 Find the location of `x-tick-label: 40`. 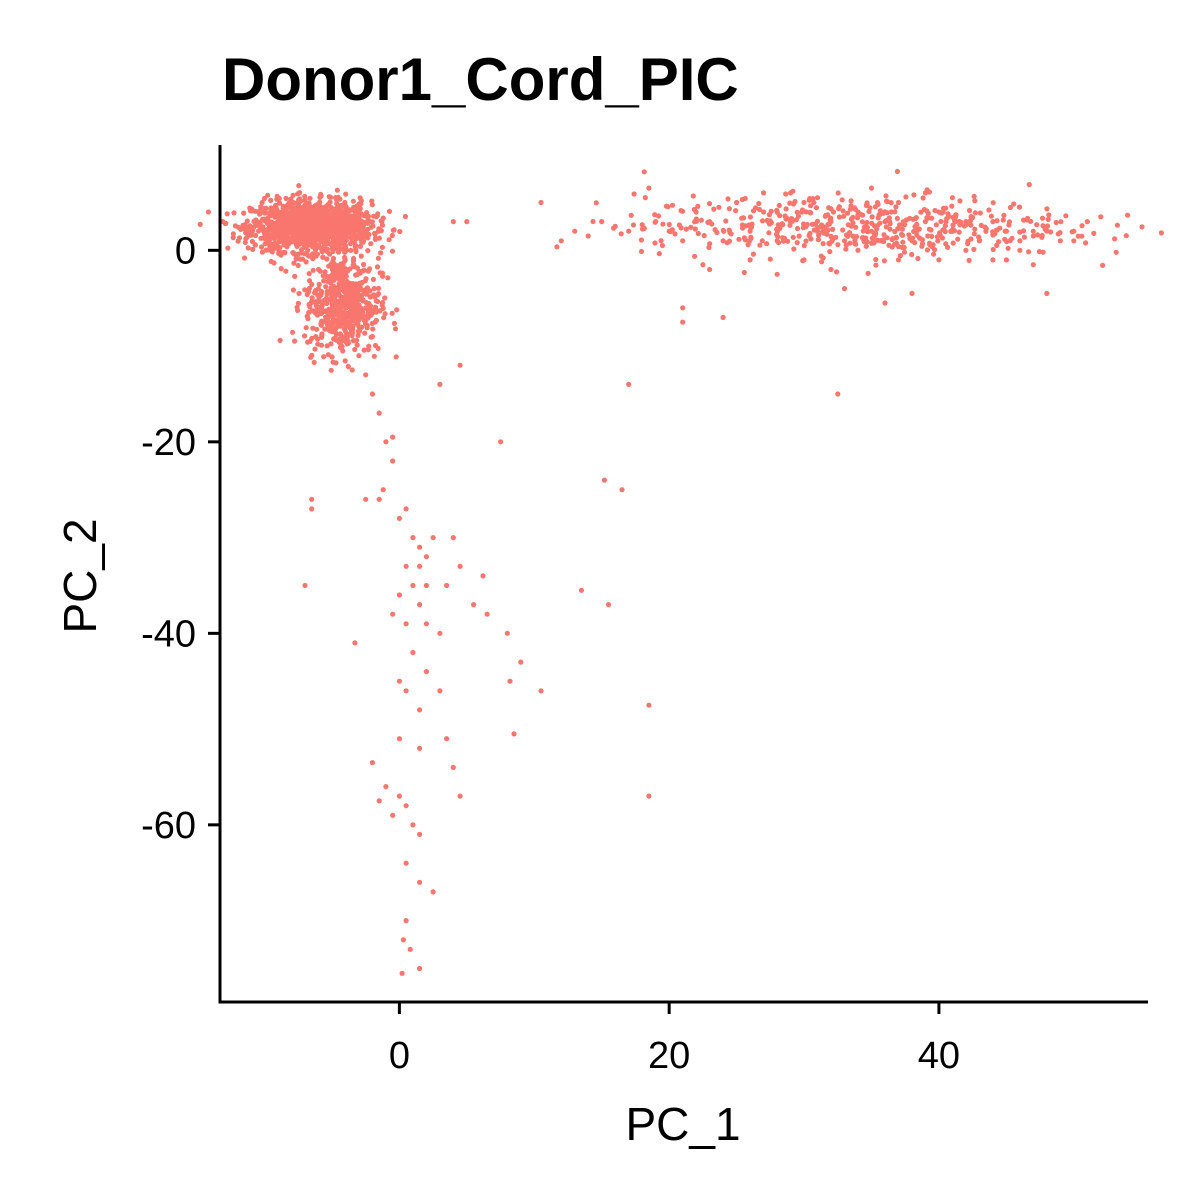

x-tick-label: 40 is located at coordinates (939, 1056).